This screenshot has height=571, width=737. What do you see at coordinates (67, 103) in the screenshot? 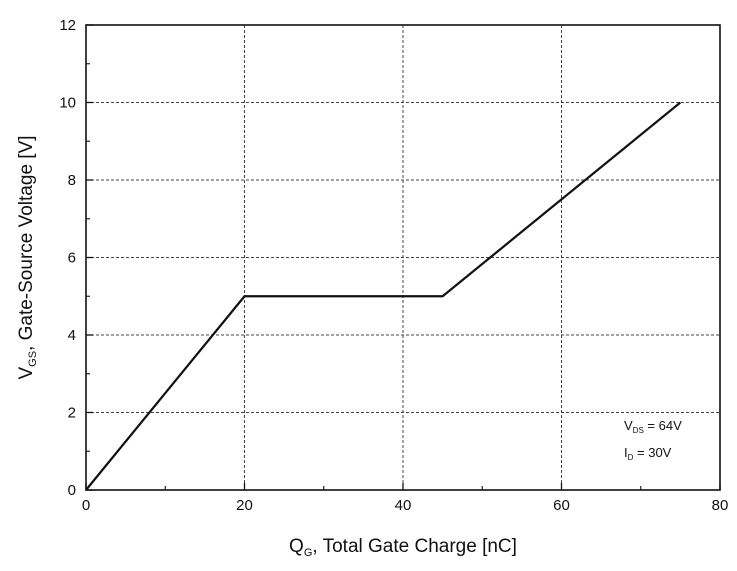
I see `y-tick-label: 10` at bounding box center [67, 103].